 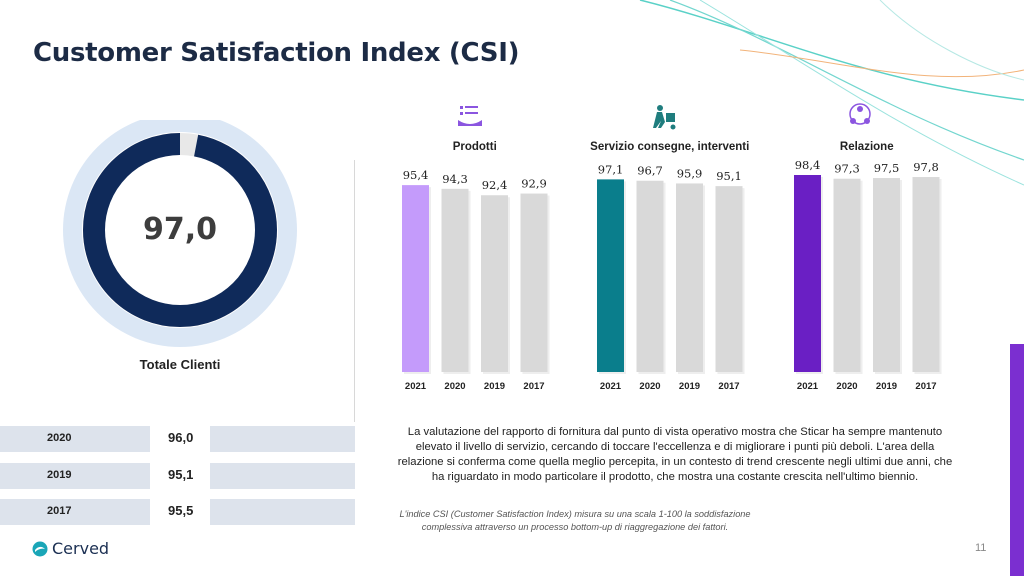 I want to click on bar-value-label: 97,3, so click(x=847, y=169).